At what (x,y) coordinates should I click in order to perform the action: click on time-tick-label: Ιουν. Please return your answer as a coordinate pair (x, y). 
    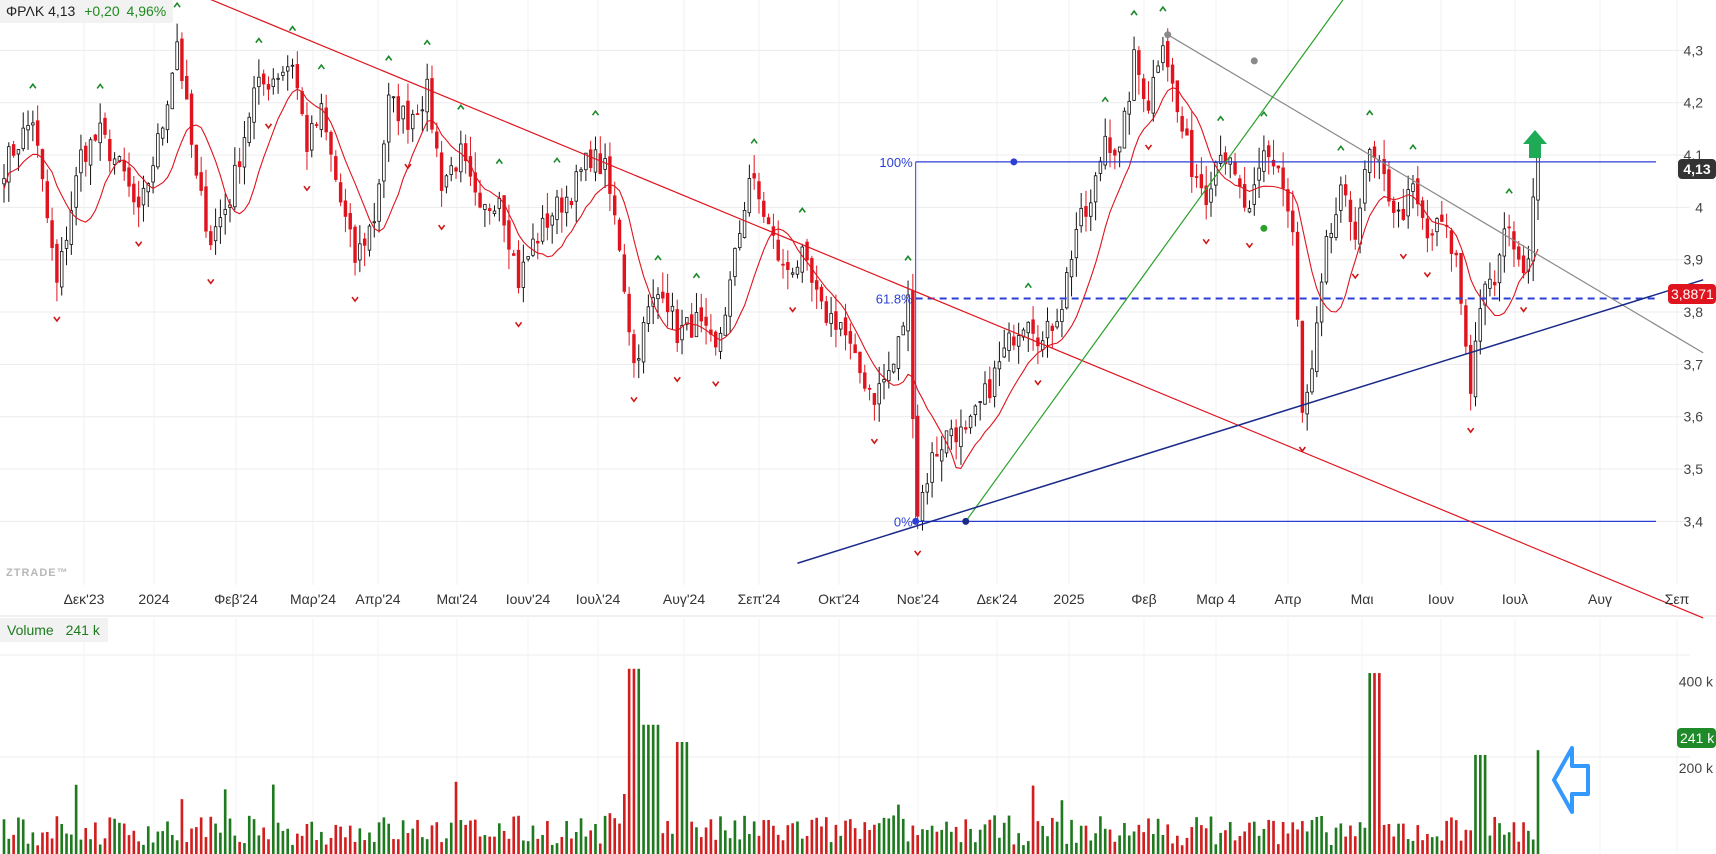
    Looking at the image, I should click on (1441, 599).